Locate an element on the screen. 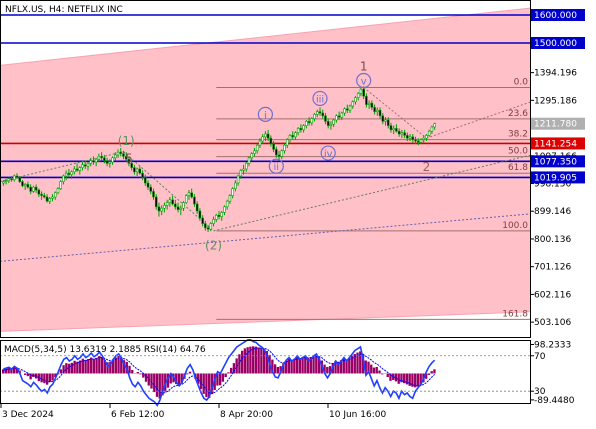  time-tick-label: 10 Jun 16:00 is located at coordinates (357, 415).